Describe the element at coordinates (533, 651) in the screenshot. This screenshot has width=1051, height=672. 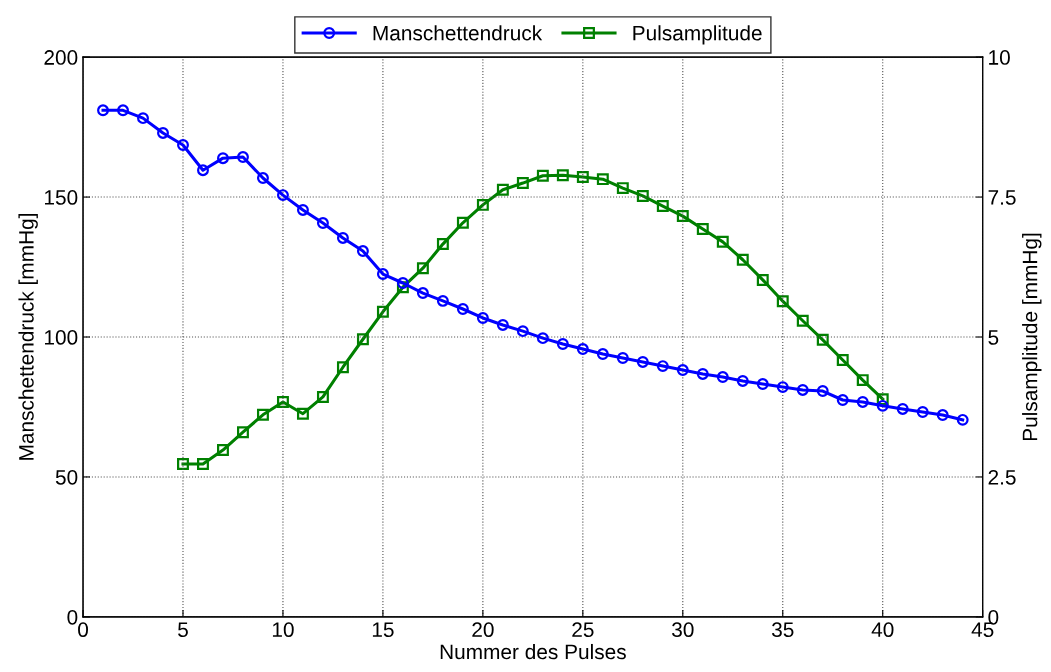
I see `x-axis-title: Nummer des Pulses` at that location.